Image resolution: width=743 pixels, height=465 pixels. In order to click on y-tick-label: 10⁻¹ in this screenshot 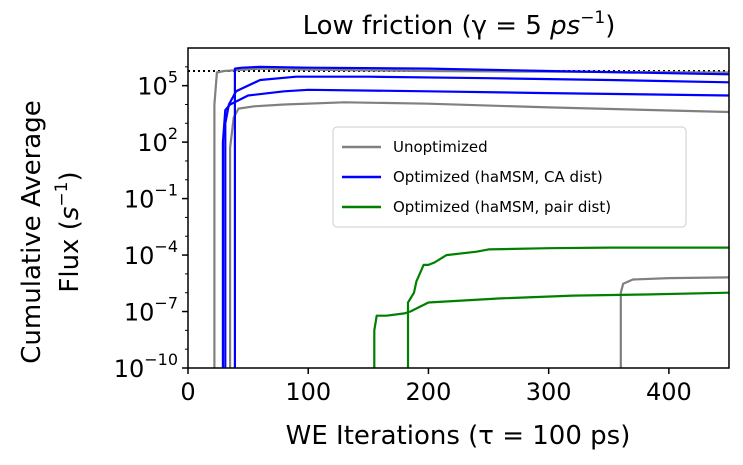, I will do `click(151, 197)`.